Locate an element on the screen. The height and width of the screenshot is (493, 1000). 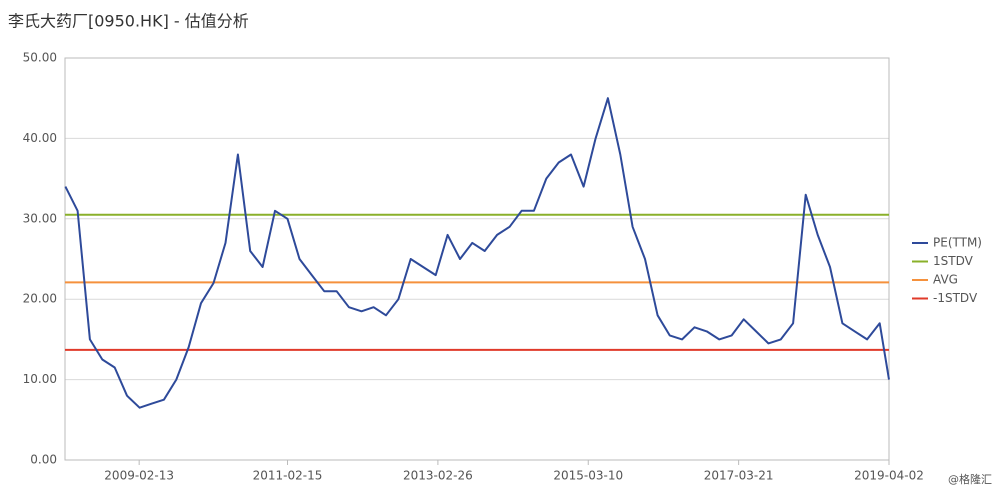
legend-label: AVG is located at coordinates (945, 280).